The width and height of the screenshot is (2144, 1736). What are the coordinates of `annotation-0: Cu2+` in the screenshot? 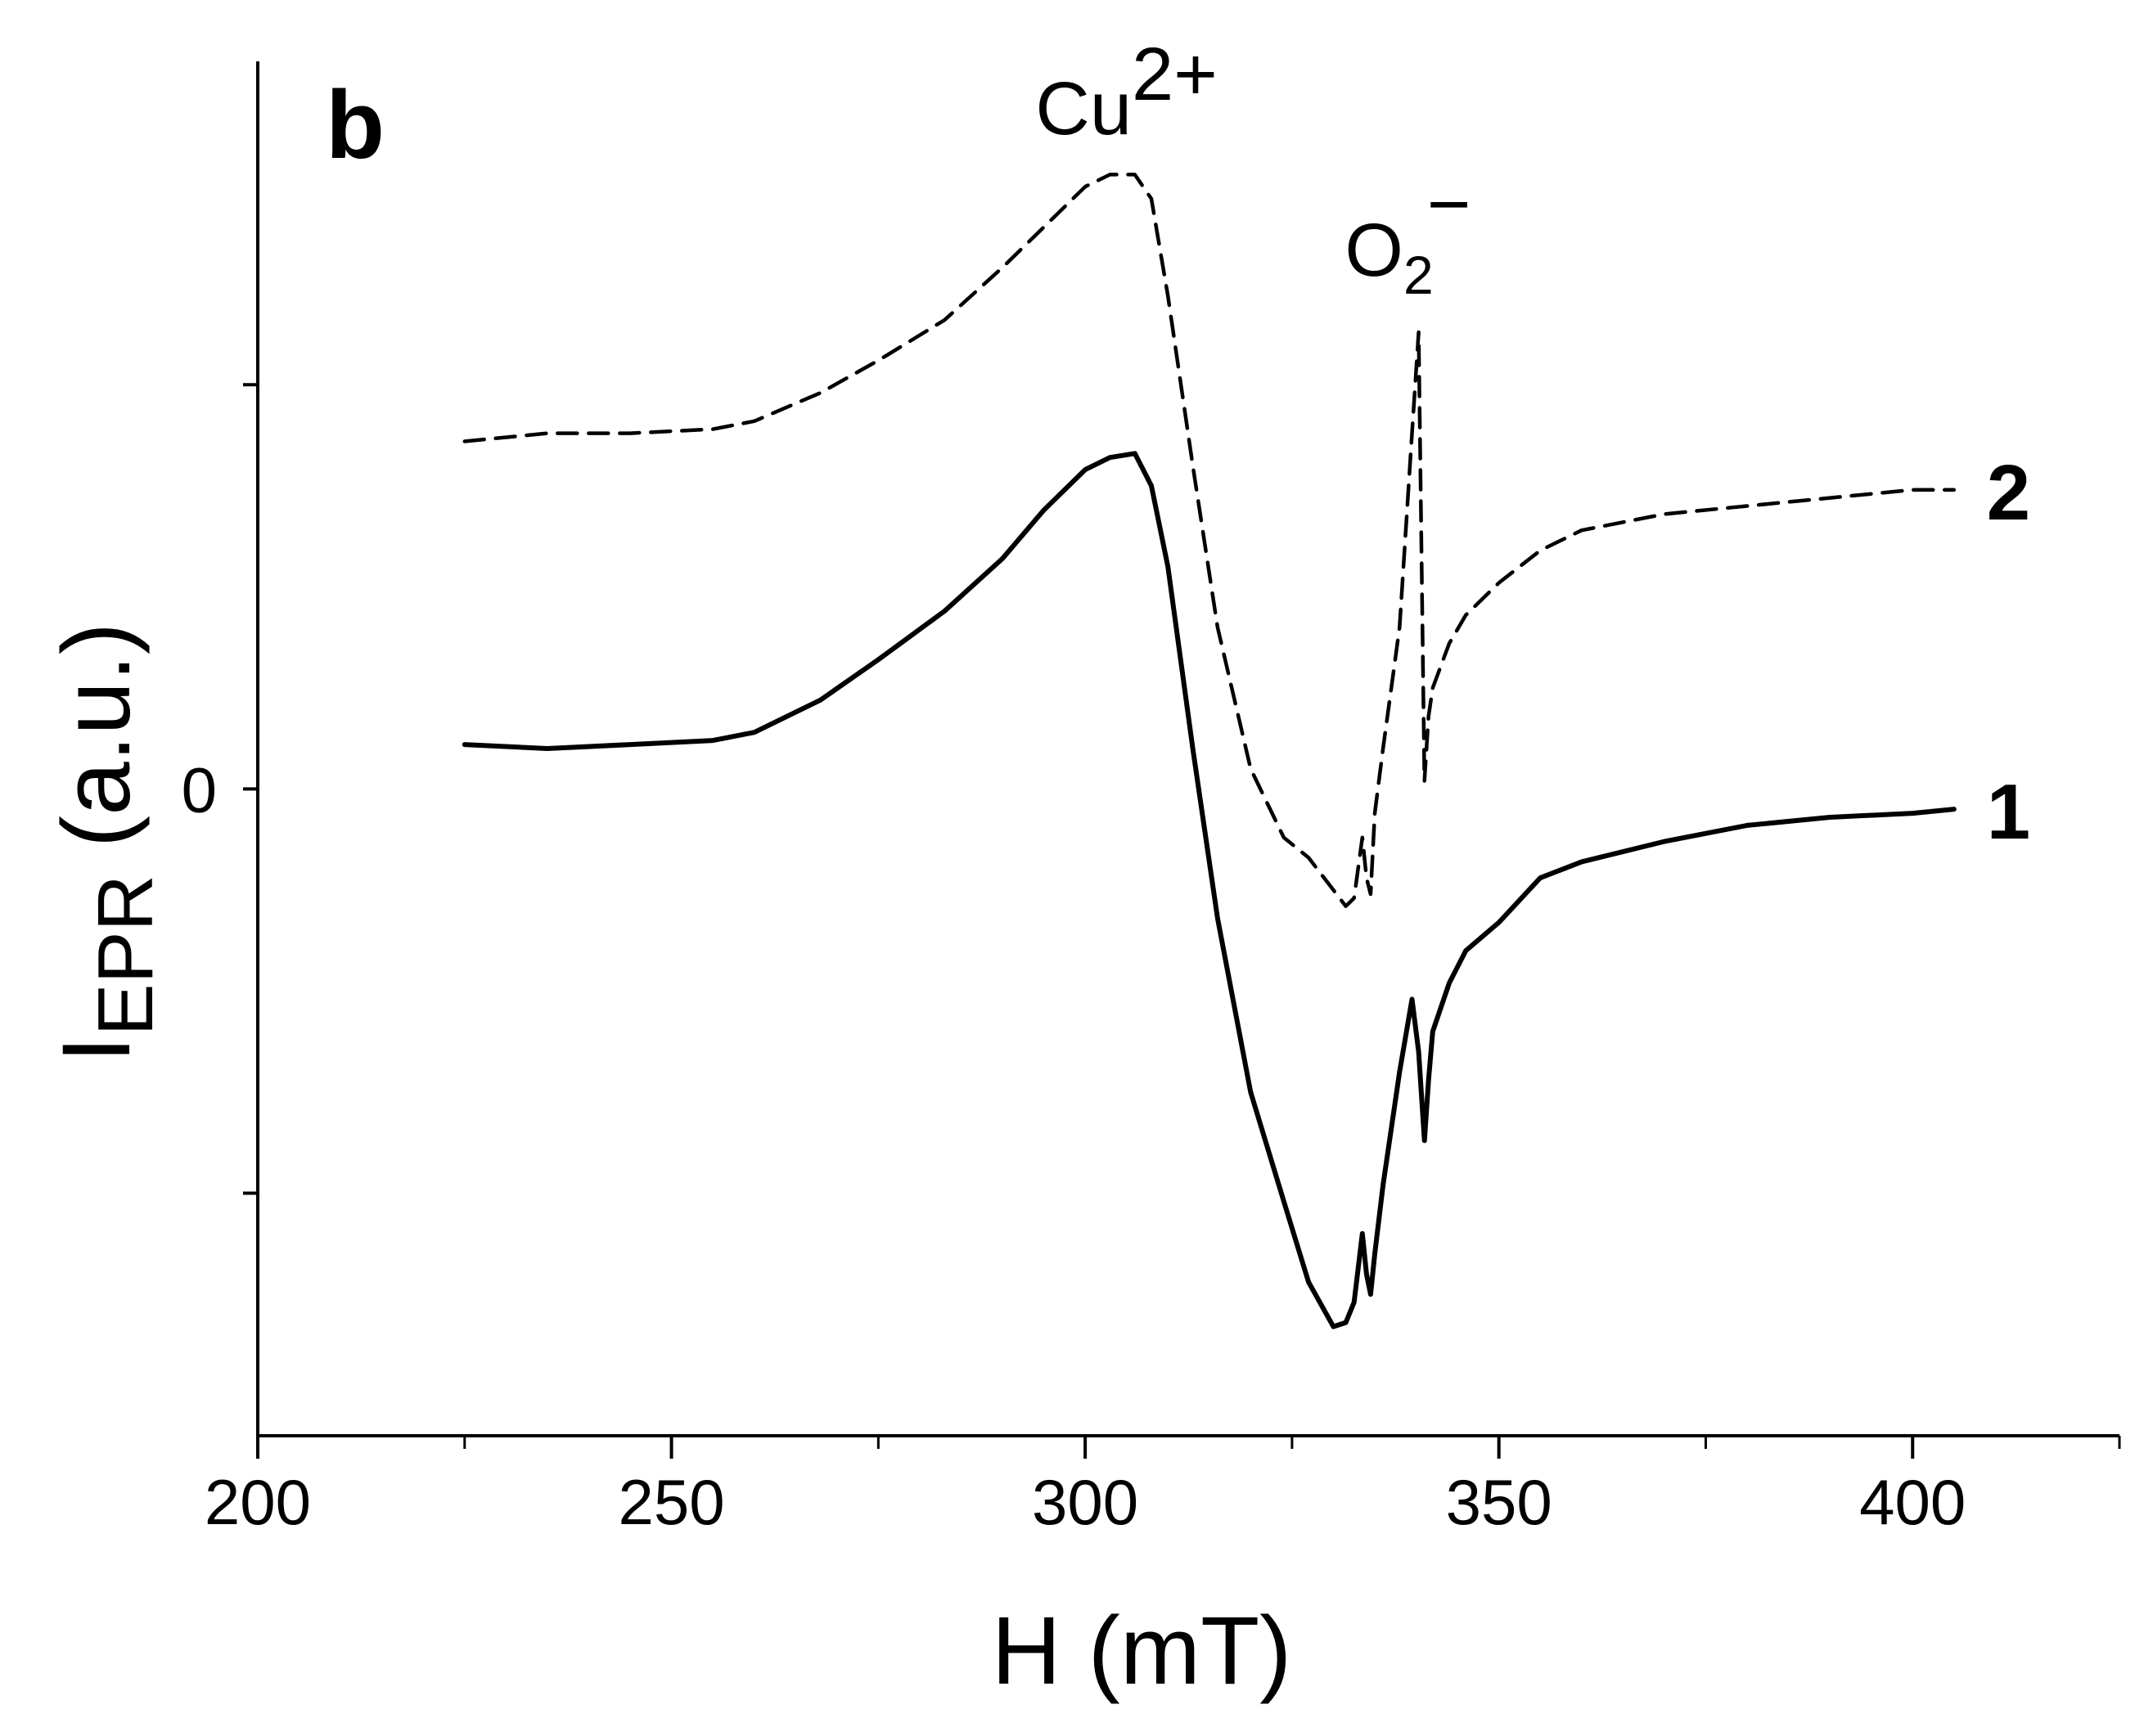 It's located at (1126, 92).